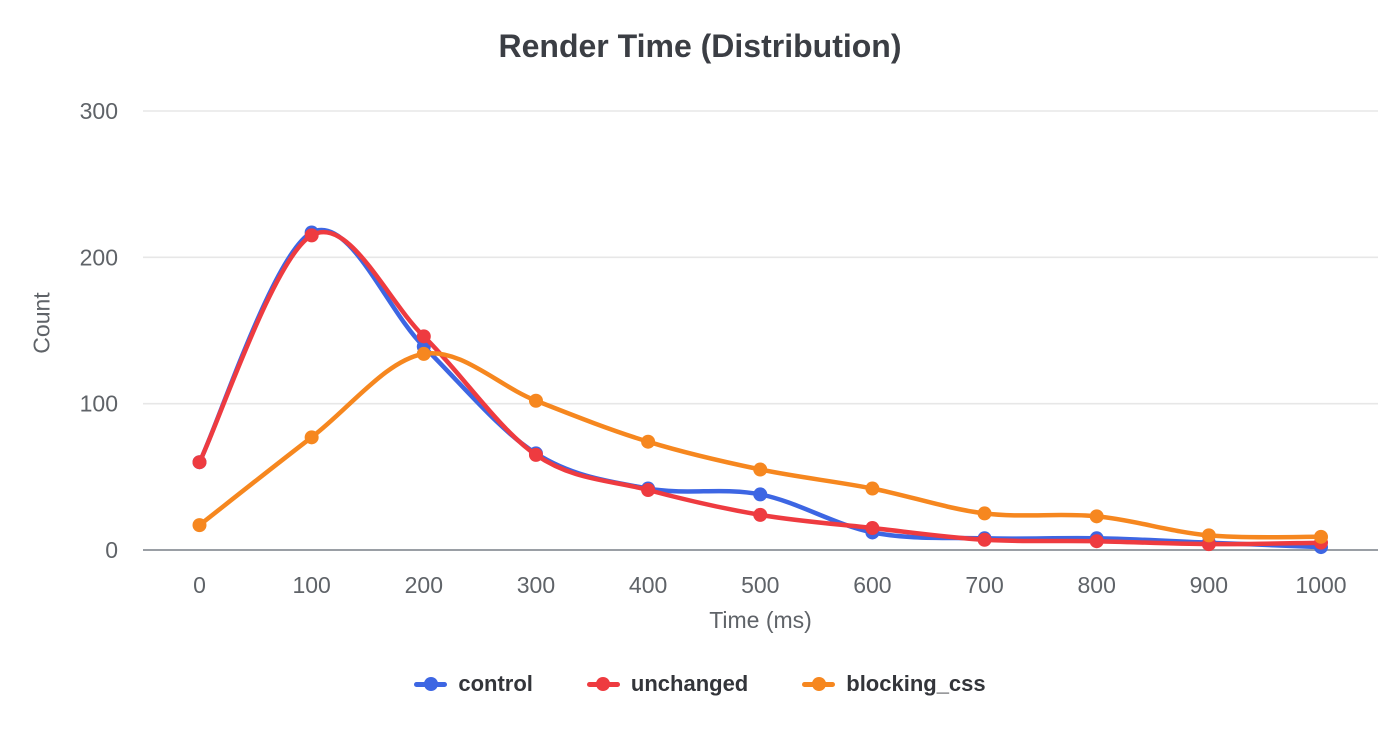 This screenshot has height=732, width=1400. I want to click on x-tick-label: 600, so click(872, 585).